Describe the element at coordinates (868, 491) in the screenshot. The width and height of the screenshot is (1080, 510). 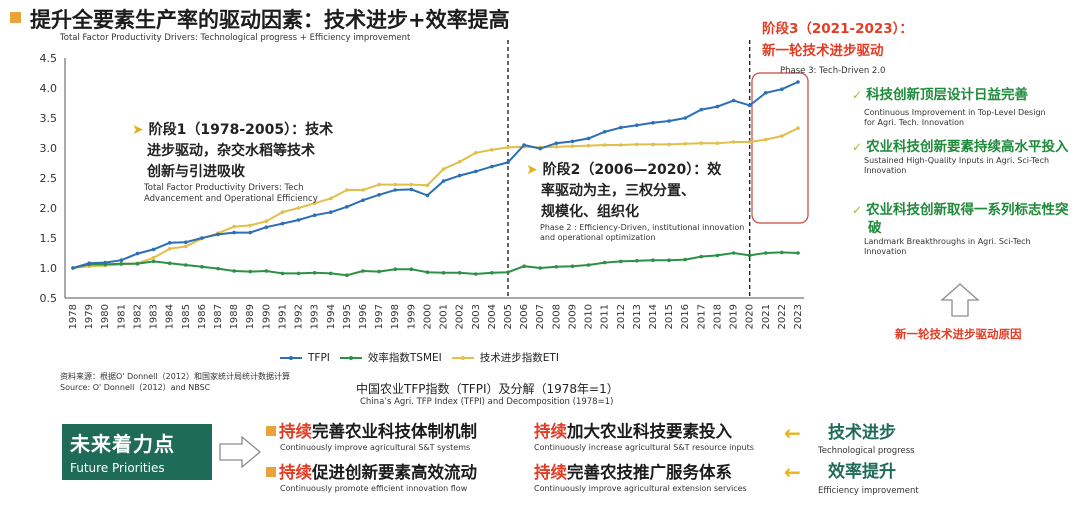
I see `driver-efficiency-sub: Efficiency improvement` at that location.